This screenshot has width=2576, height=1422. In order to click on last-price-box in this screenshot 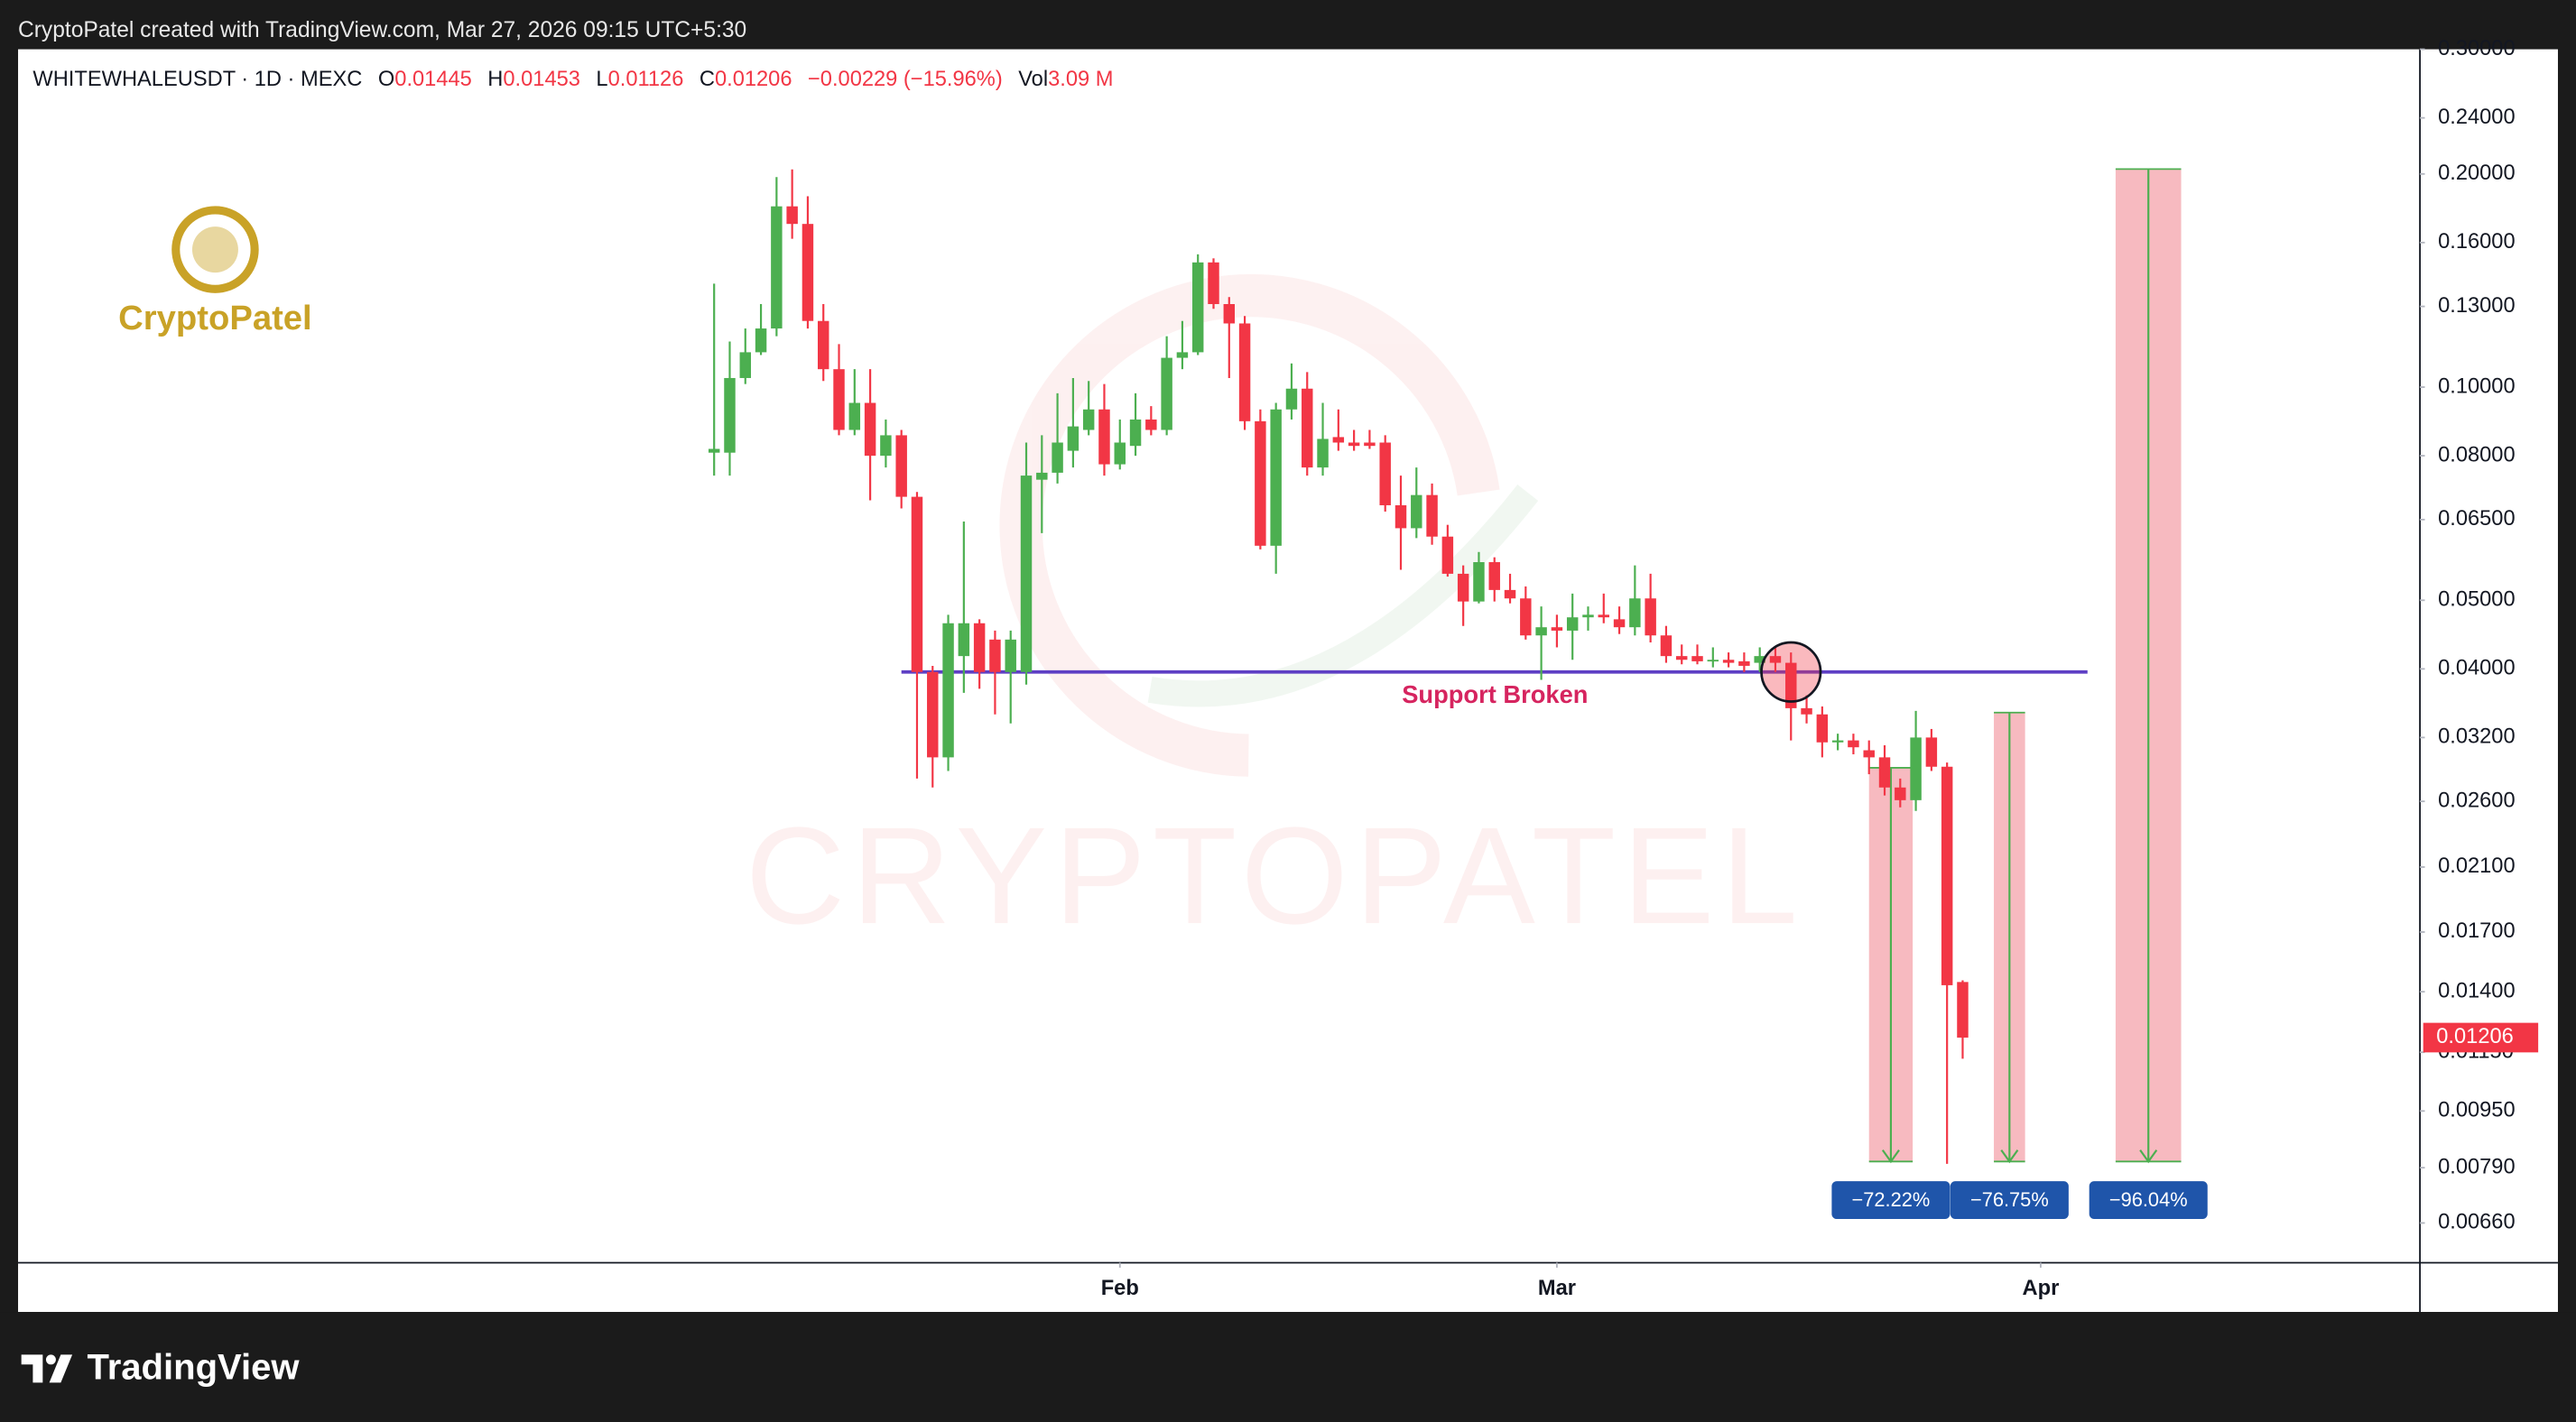, I will do `click(2481, 1037)`.